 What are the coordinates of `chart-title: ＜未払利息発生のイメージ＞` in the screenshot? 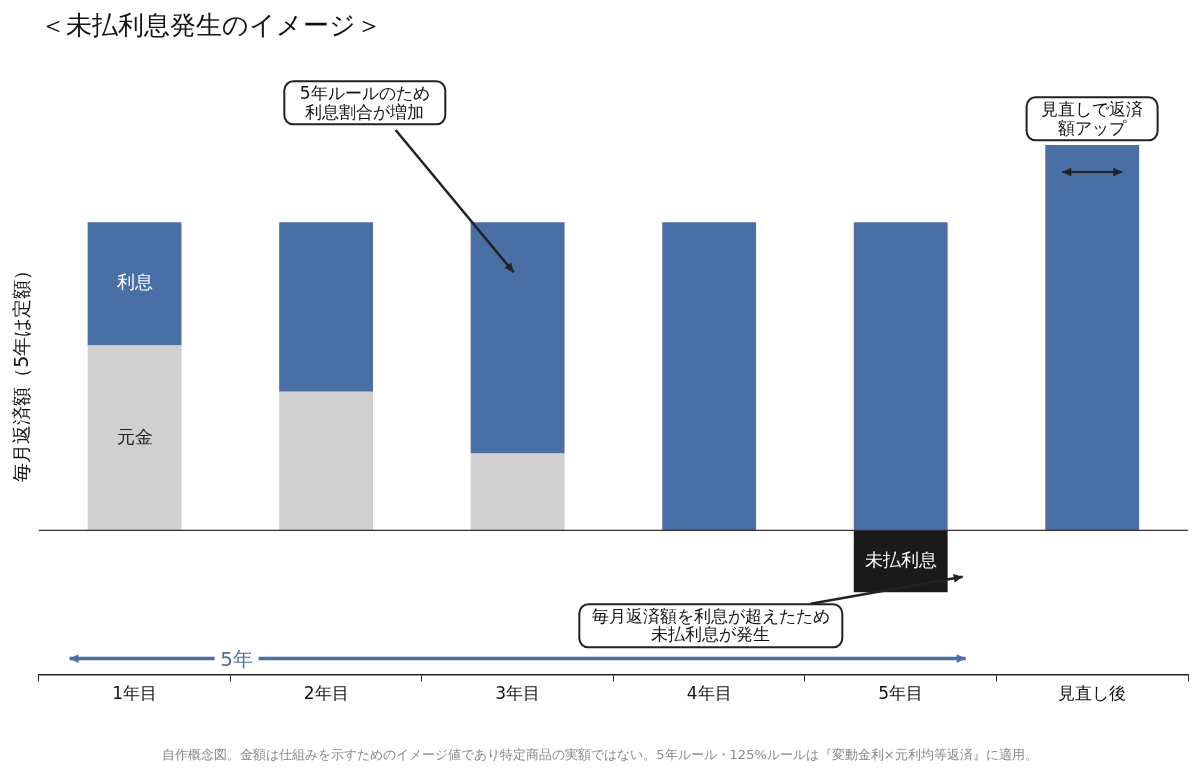 It's located at (211, 25).